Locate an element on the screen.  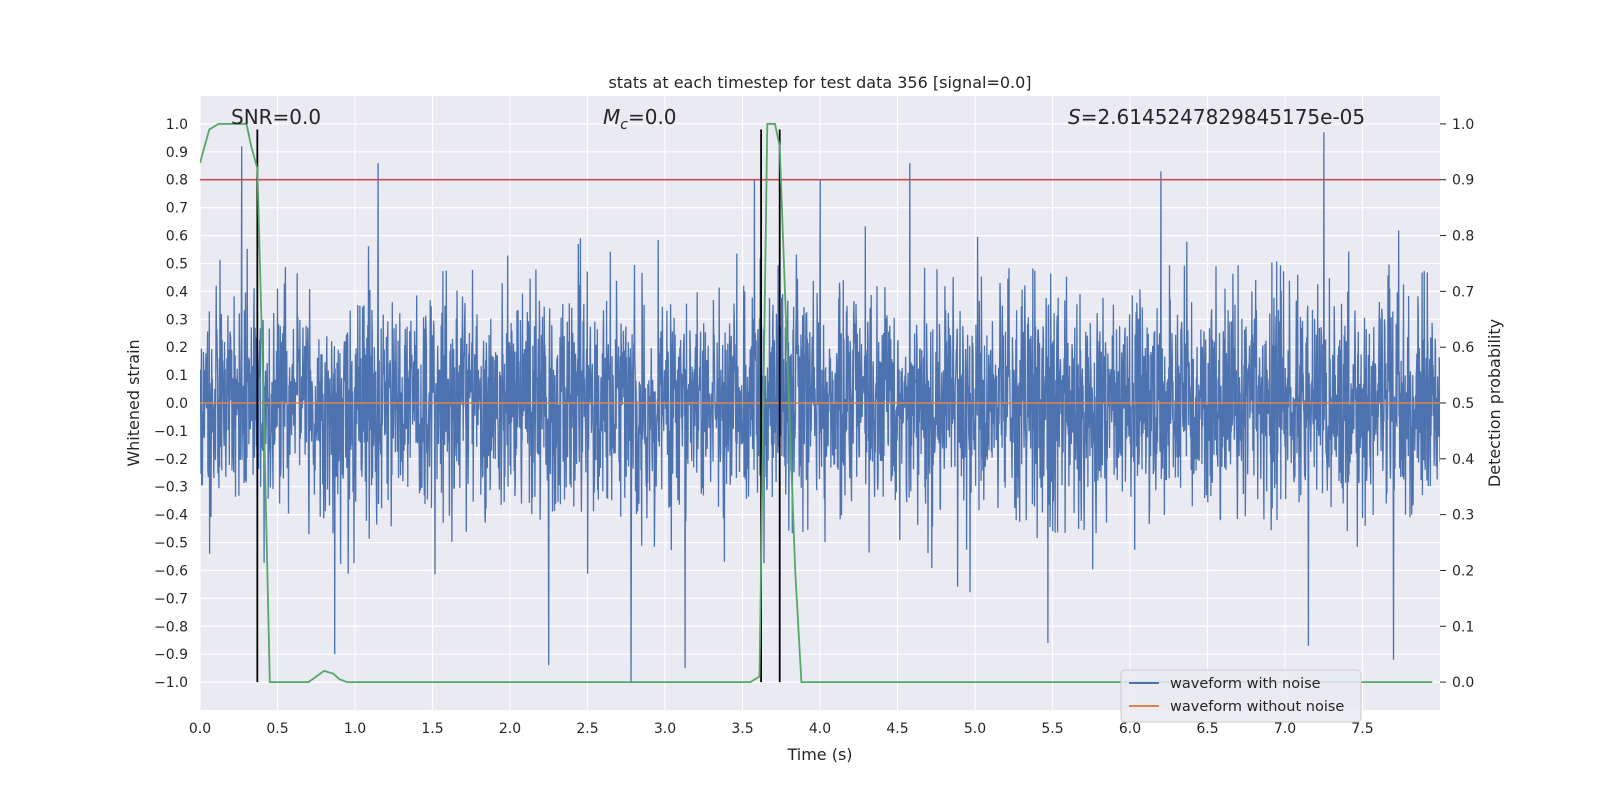
y-tick-label: 0.2 is located at coordinates (177, 348).